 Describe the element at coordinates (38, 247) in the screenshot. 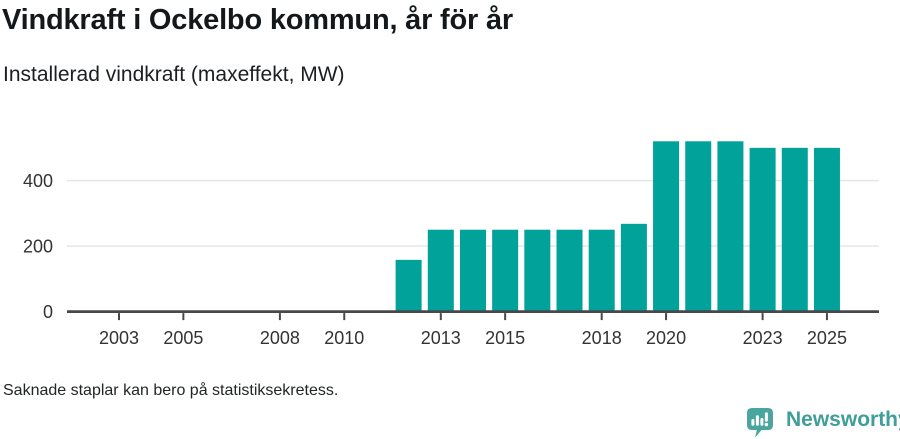

I see `y-tick-label-200: 200` at that location.